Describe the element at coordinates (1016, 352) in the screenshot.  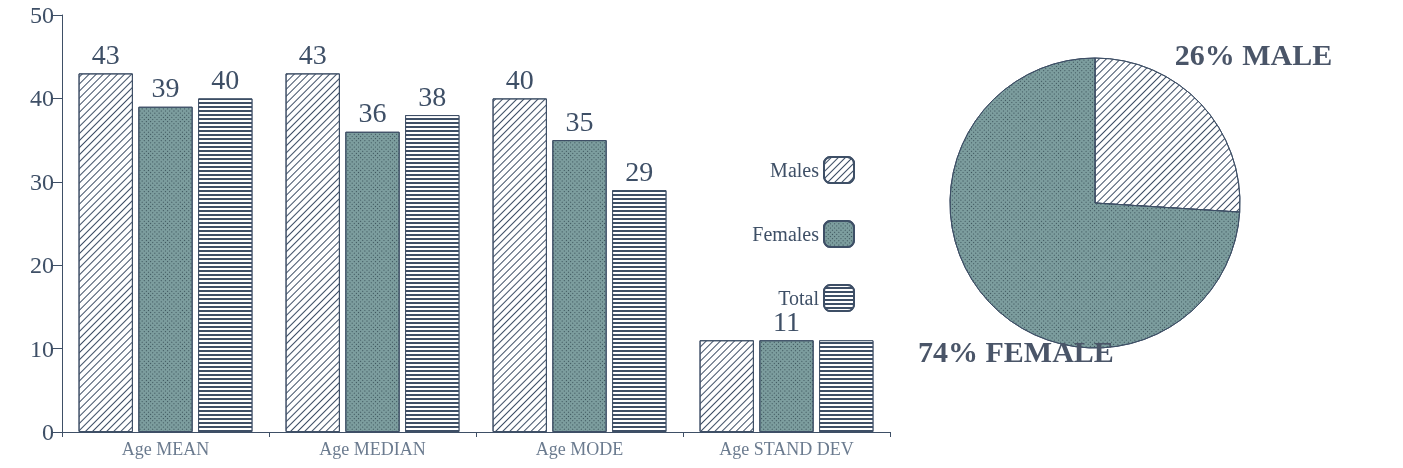
I see `slice-label: 74% FEMALE` at that location.